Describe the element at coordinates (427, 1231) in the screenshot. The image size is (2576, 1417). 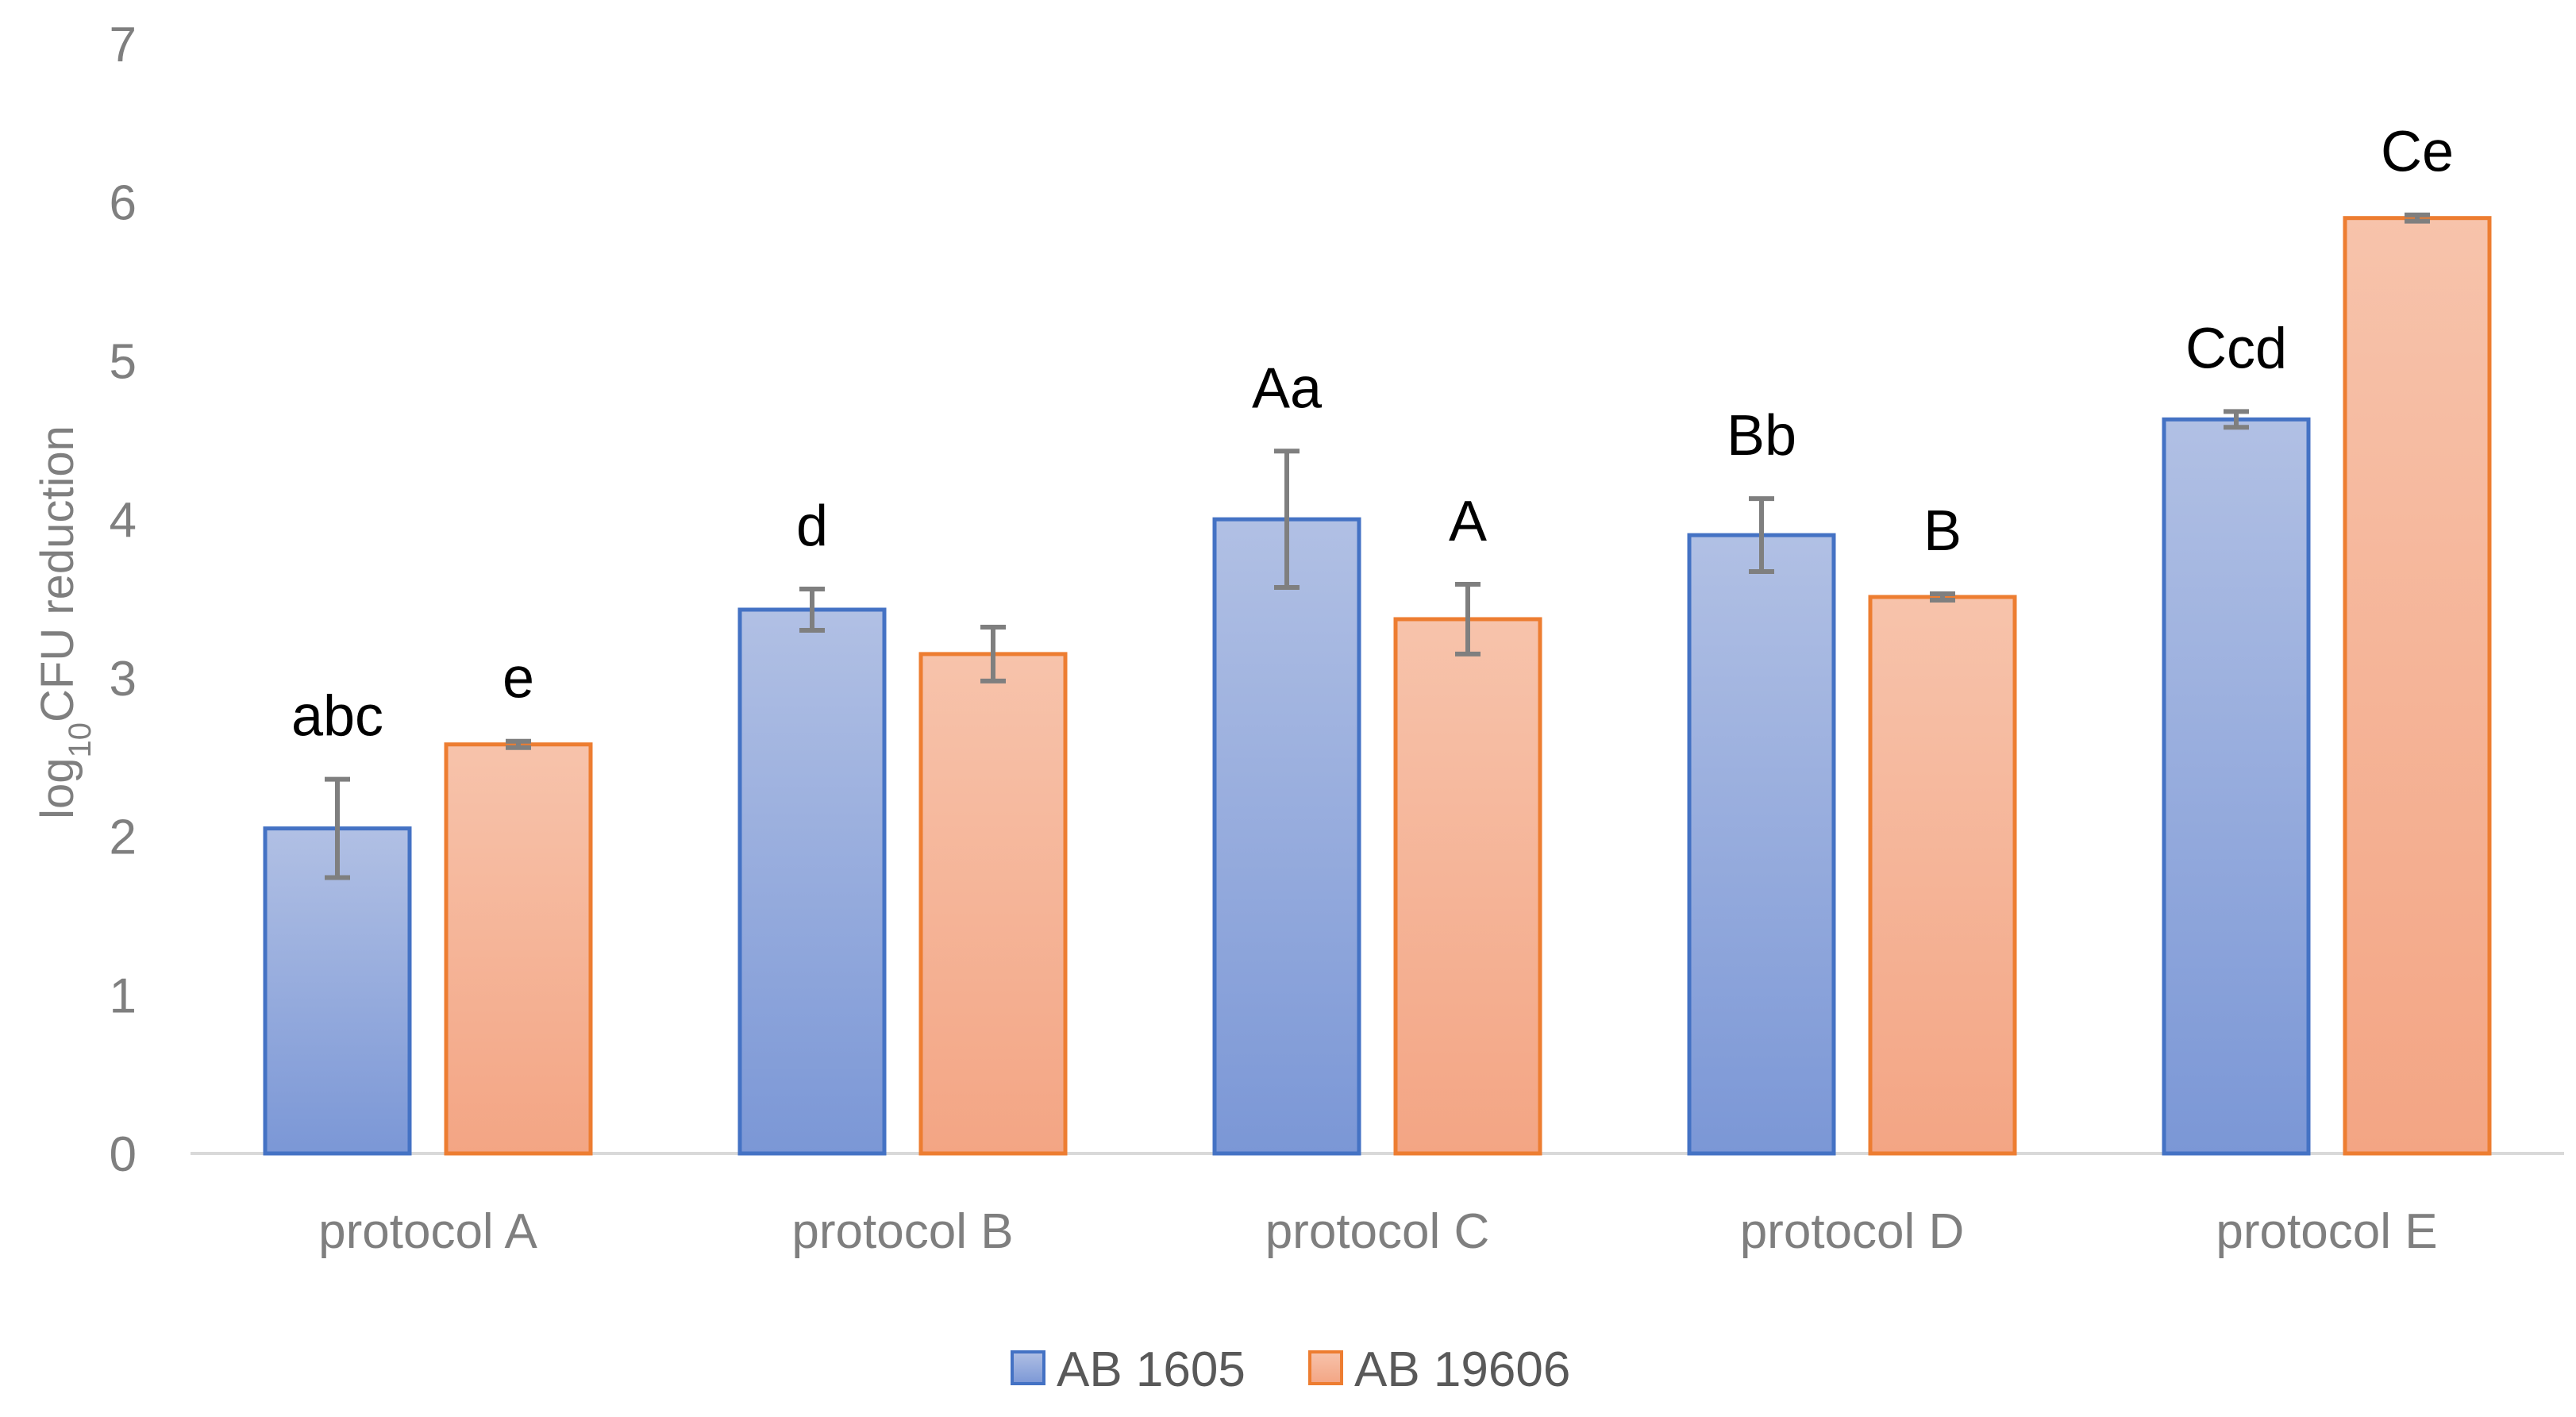
I see `x-tick-label: protocol A` at that location.